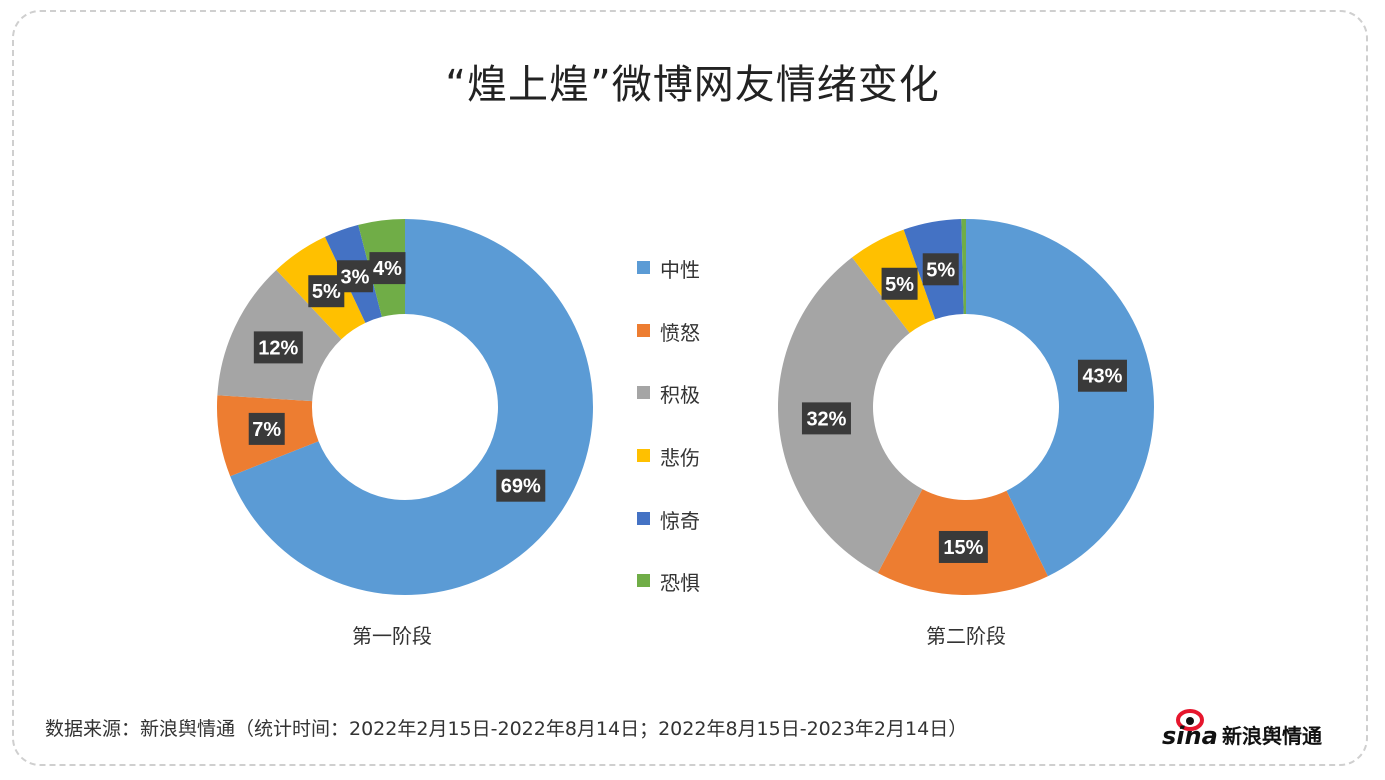  What do you see at coordinates (692, 85) in the screenshot?
I see `chart-title: “煌上煌”微博网友情绪变化` at bounding box center [692, 85].